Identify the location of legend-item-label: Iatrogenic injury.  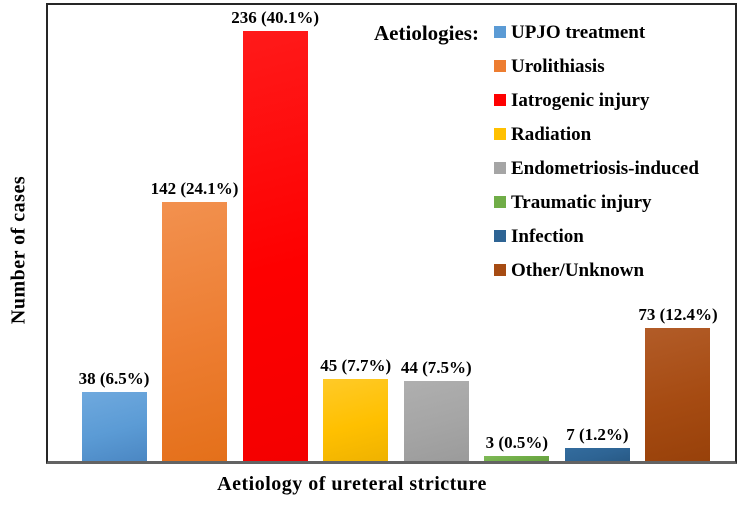
(580, 100).